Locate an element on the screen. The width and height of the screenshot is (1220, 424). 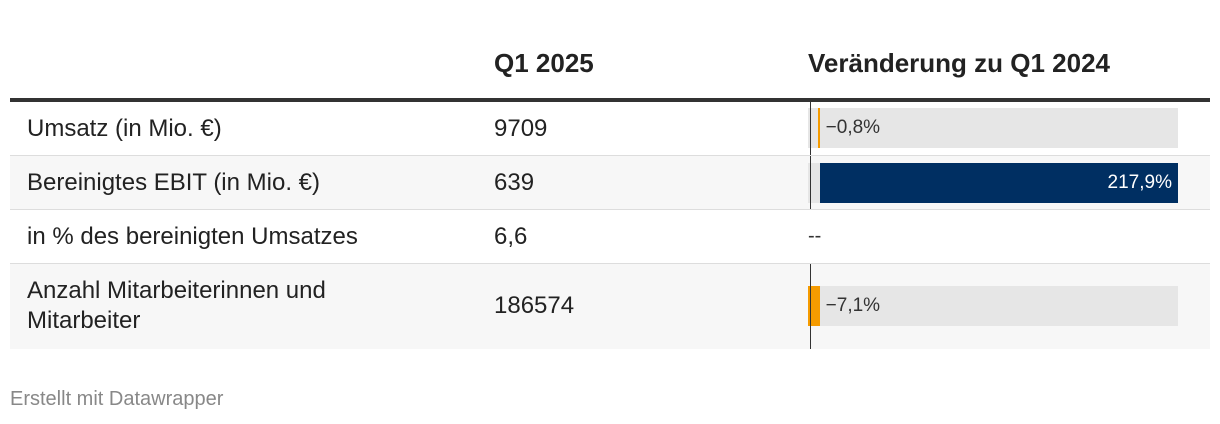
column-header-q1-2025: Q1 2025 is located at coordinates (544, 63).